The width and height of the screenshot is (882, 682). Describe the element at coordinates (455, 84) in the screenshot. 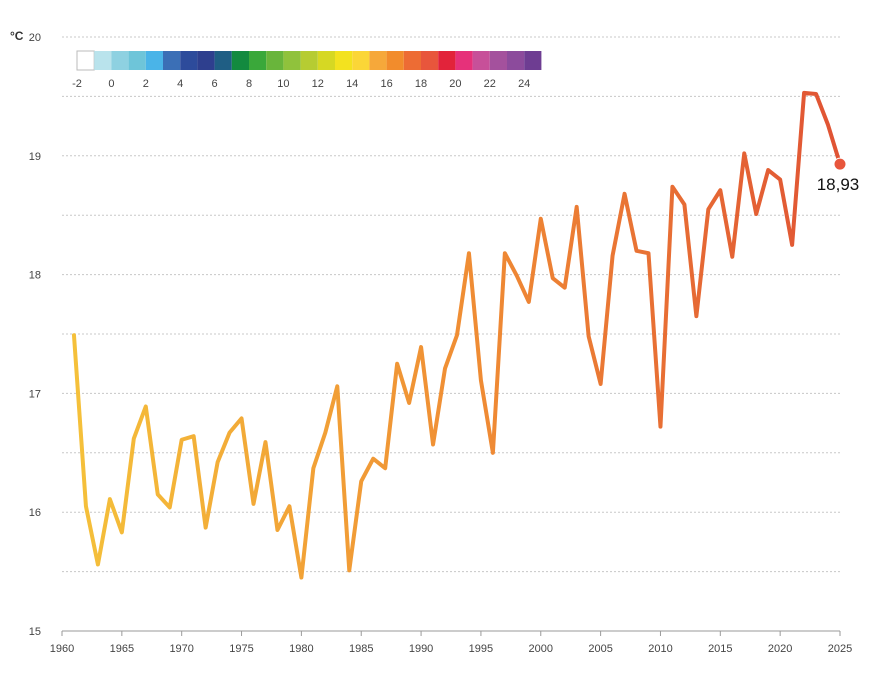

I see `color-scale-label: 20` at that location.